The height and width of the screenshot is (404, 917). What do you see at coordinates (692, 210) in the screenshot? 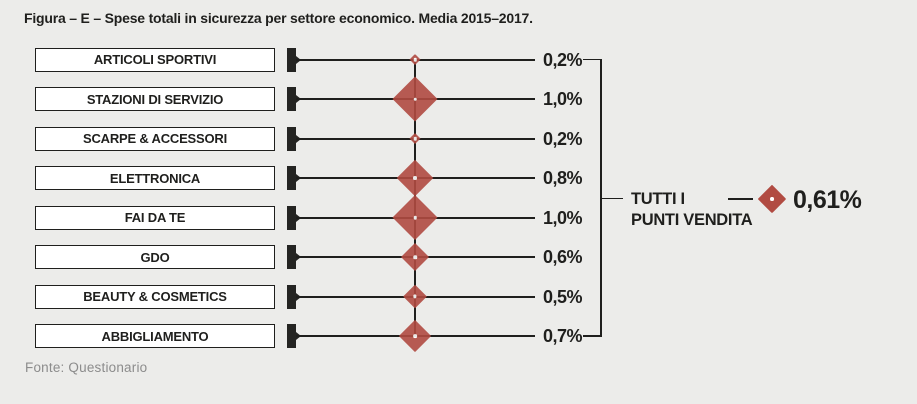
I see `aggregate-label: TUTTI I PUNTI VENDITA` at bounding box center [692, 210].